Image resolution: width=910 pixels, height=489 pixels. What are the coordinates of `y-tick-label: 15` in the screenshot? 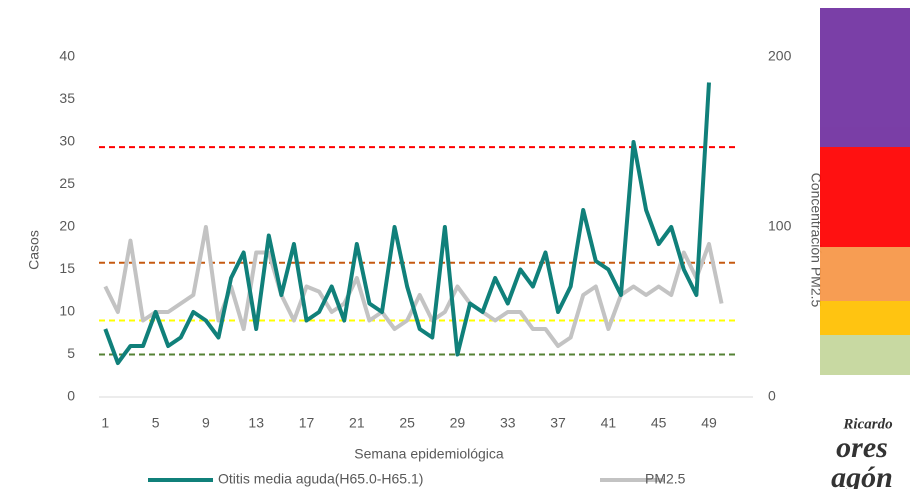 It's located at (67, 268).